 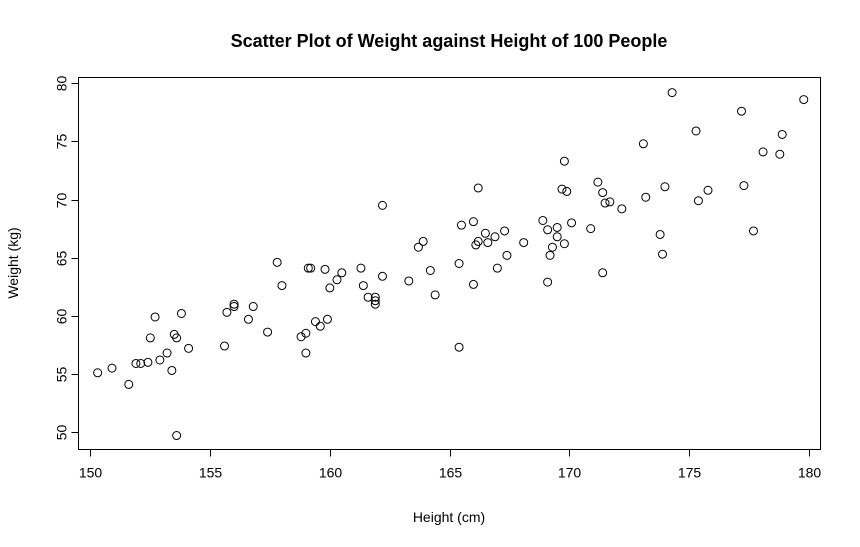 What do you see at coordinates (570, 473) in the screenshot?
I see `x-tick-label: 170` at bounding box center [570, 473].